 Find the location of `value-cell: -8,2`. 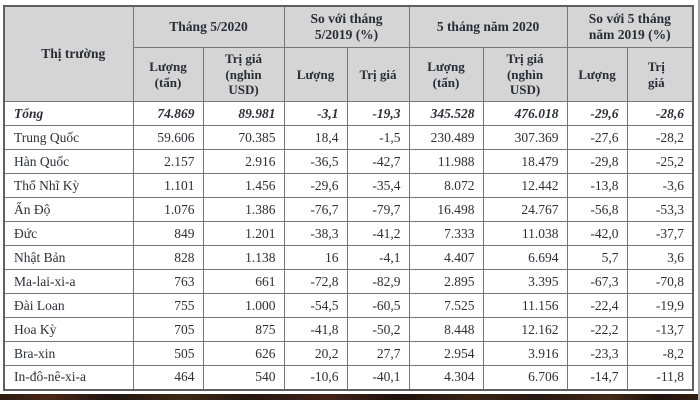

value-cell: -8,2 is located at coordinates (660, 353).